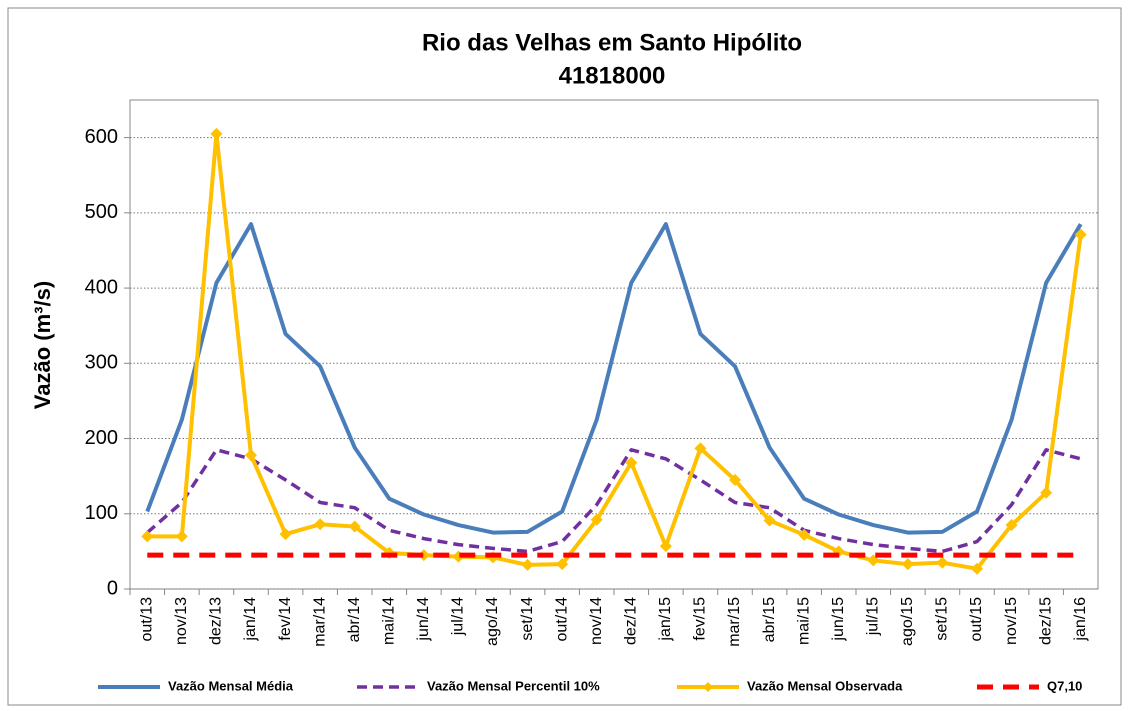 The width and height of the screenshot is (1131, 711). What do you see at coordinates (101, 363) in the screenshot?
I see `y-tick-label: 300` at bounding box center [101, 363].